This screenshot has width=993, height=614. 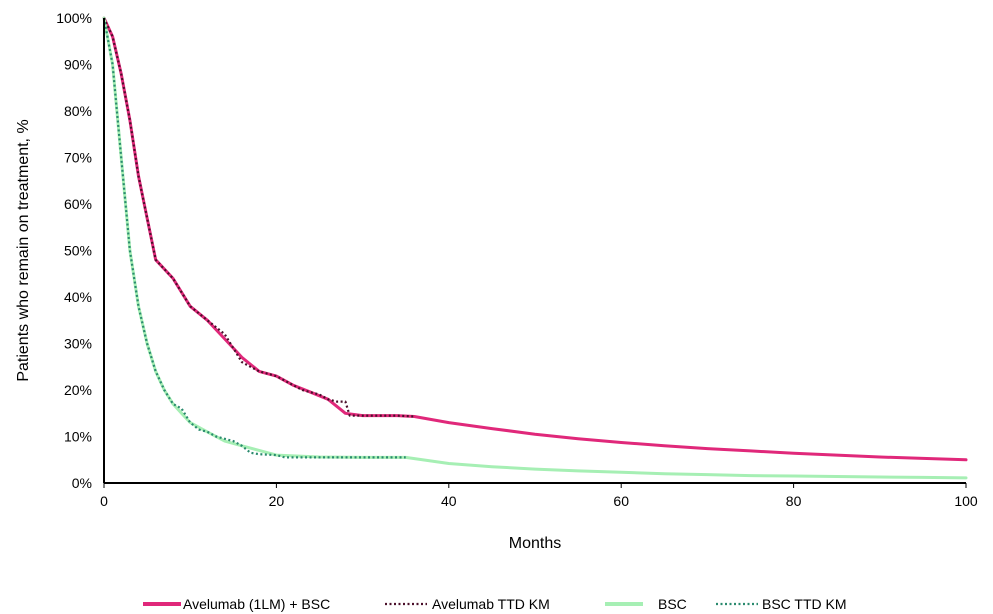 What do you see at coordinates (23, 250) in the screenshot?
I see `y-axis-title: Patients who remain on treatment, %` at bounding box center [23, 250].